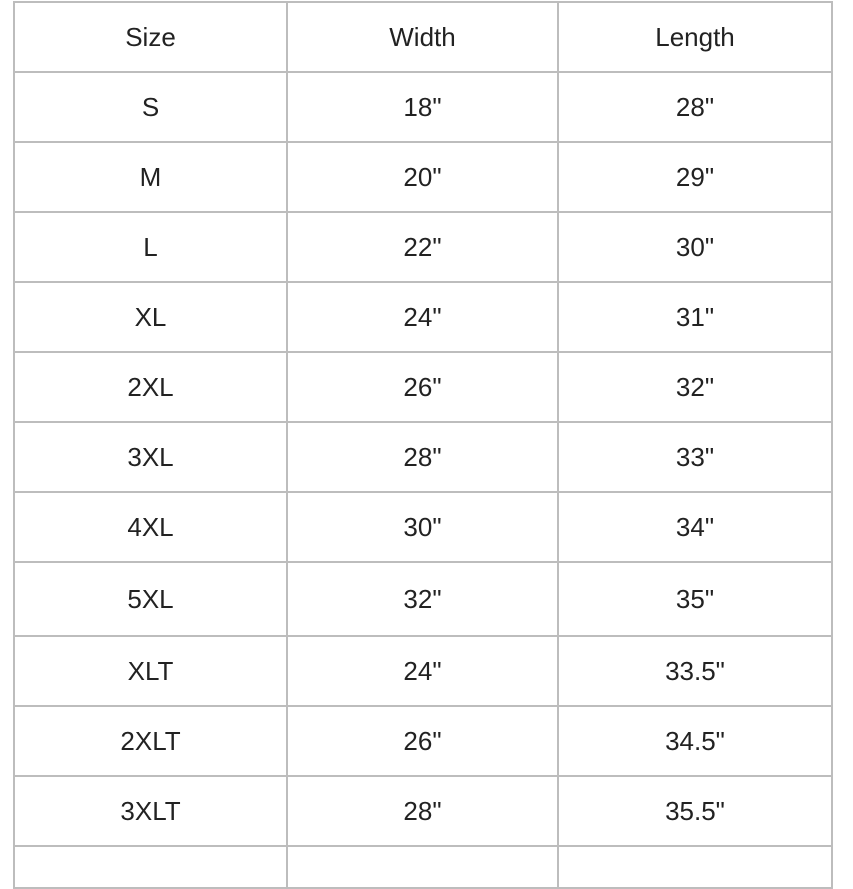  Describe the element at coordinates (695, 177) in the screenshot. I see `length-cell: 29"` at that location.